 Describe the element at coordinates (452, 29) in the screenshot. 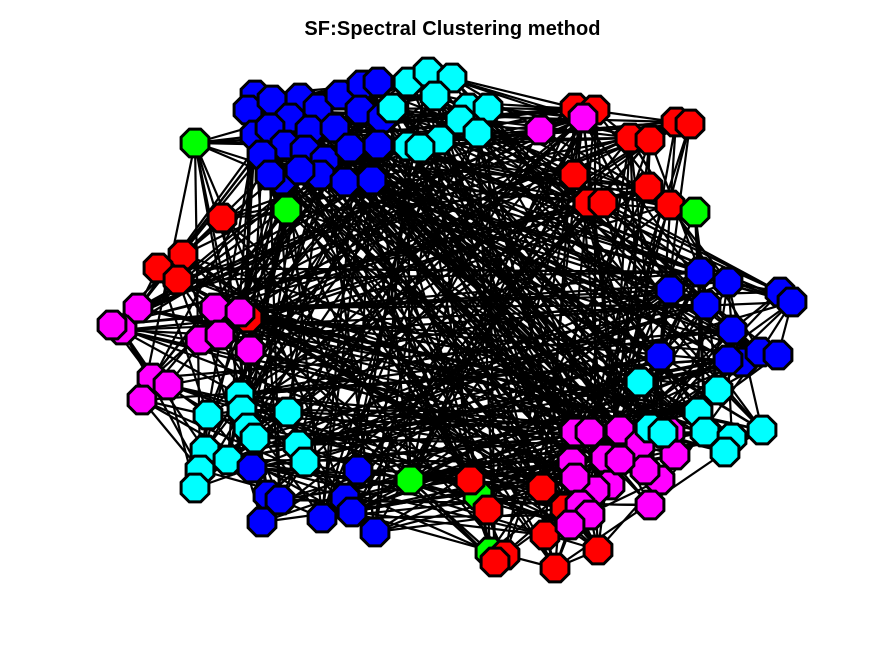

I see `figure-title: SF:Spectral Clustering method` at that location.